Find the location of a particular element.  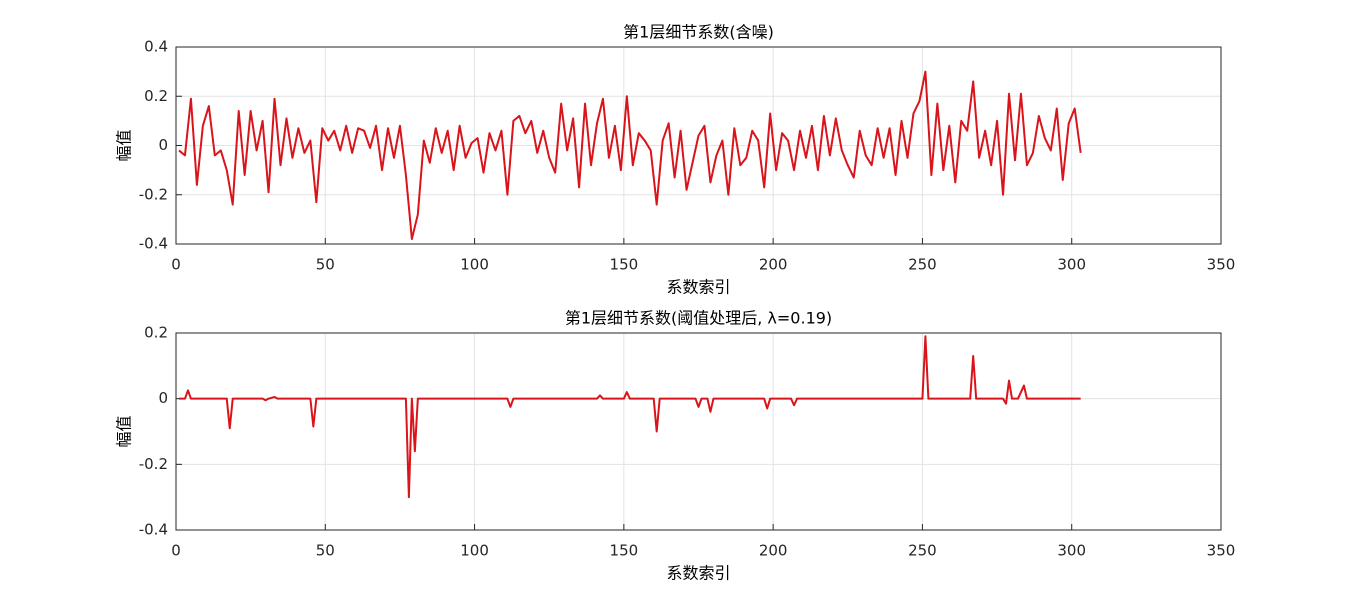

chart-title: 第1层细节系数(阈值处理后, λ=0.19) is located at coordinates (698, 318).